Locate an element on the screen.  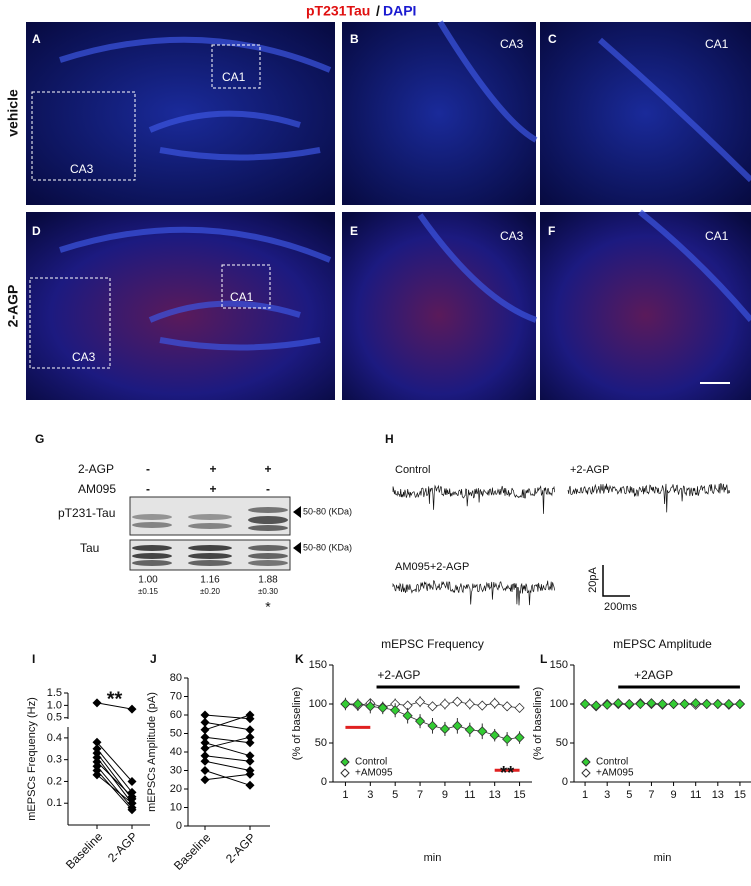
trace-panel: H Control +2-AGP AM095+2-AGP 20pA 200ms is located at coordinates (558, 522).